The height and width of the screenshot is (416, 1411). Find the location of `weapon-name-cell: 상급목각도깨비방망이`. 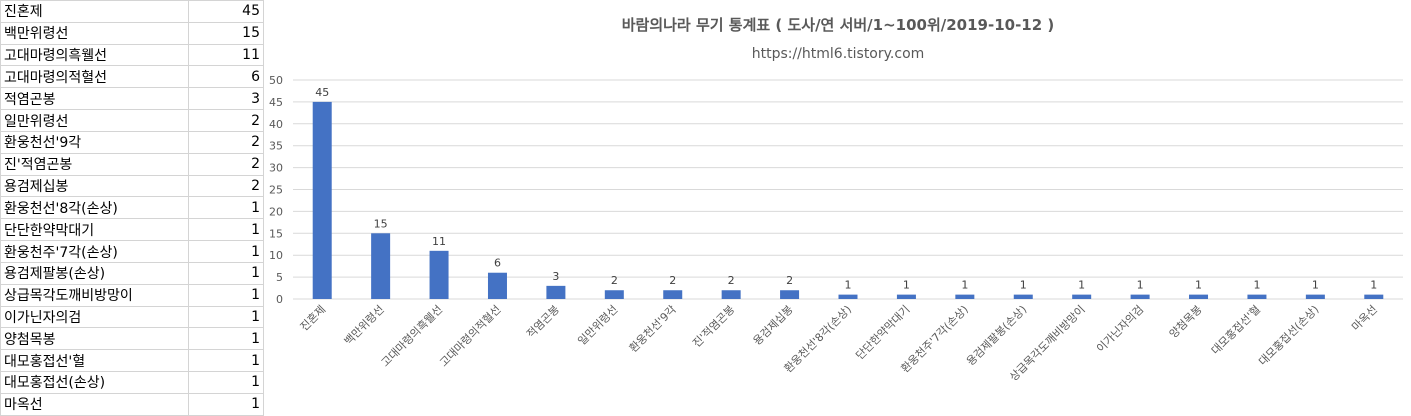

weapon-name-cell: 상급목각도깨비방망이 is located at coordinates (94, 295).